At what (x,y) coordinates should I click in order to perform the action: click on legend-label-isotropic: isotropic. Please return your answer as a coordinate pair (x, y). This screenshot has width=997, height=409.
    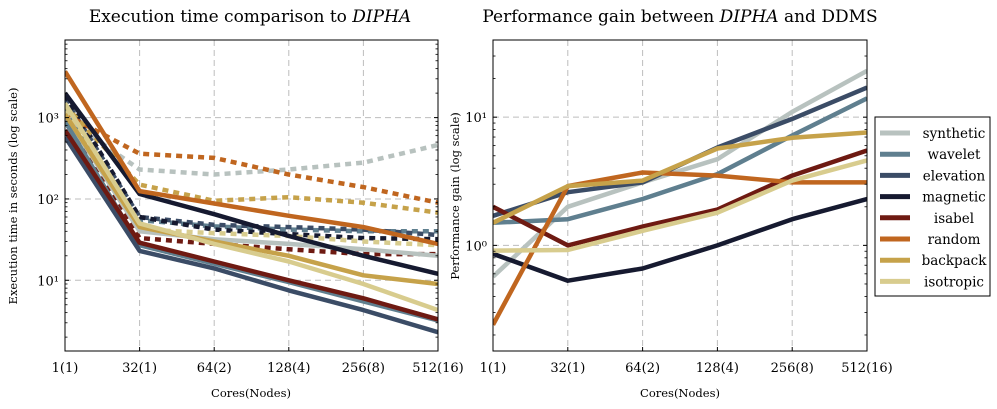
    Looking at the image, I should click on (954, 282).